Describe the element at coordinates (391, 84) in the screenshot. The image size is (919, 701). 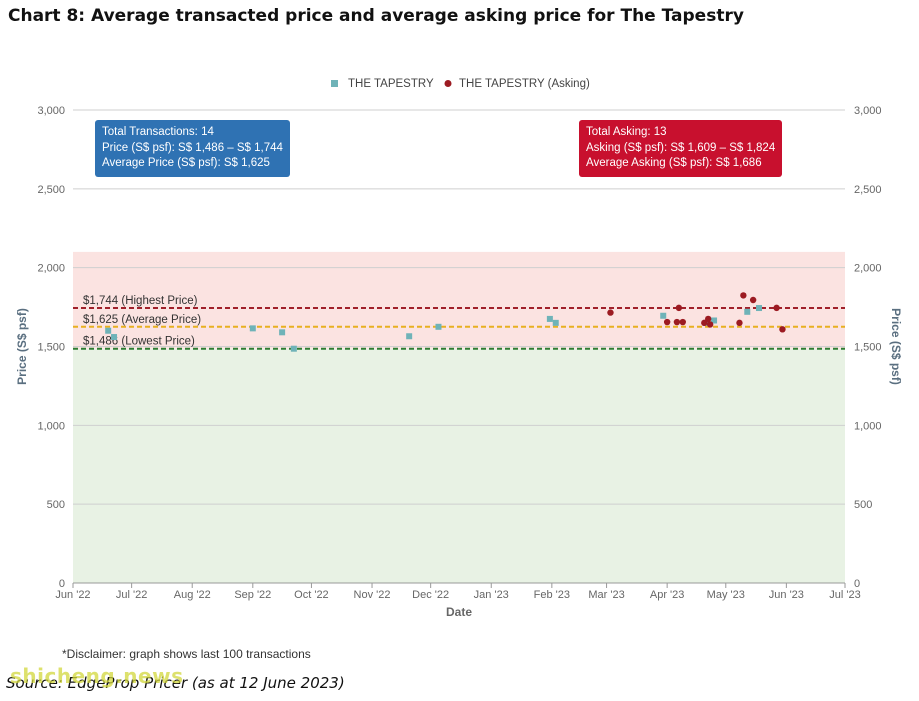
I see `legend-label-transacted: THE TAPESTRY` at that location.